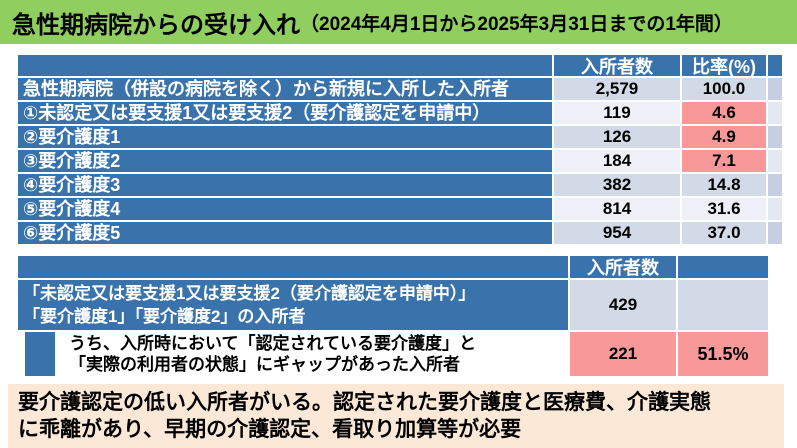 Image resolution: width=797 pixels, height=448 pixels. I want to click on table-row: ④要介護度3 382 14.8, so click(400, 185).